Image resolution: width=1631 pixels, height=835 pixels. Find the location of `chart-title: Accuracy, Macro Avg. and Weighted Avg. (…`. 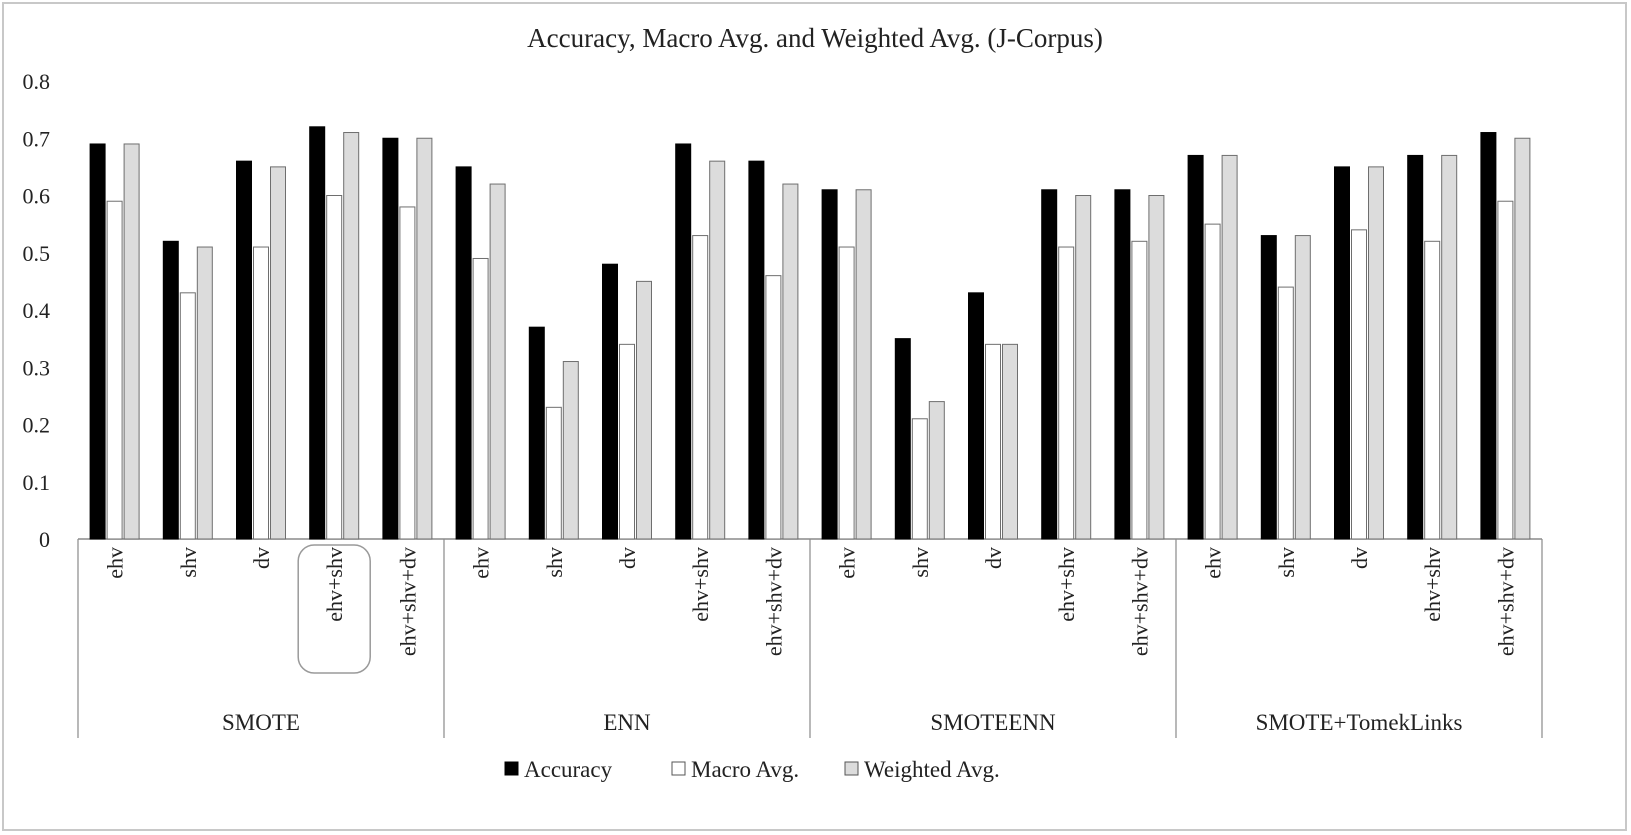

chart-title: Accuracy, Macro Avg. and Weighted Avg. (… is located at coordinates (815, 38).